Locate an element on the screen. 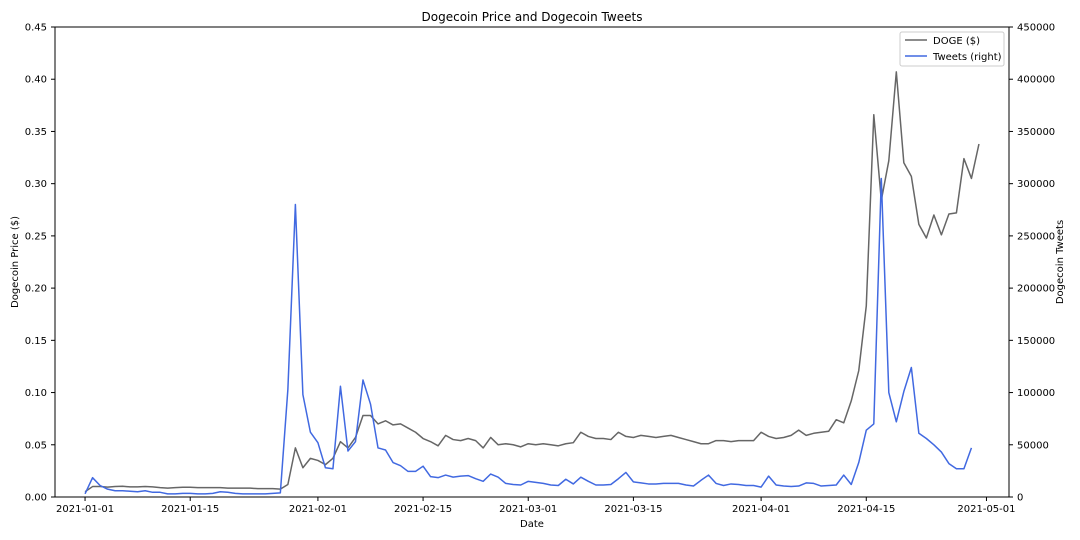 The height and width of the screenshot is (540, 1080). left-tick-label: 0.45 is located at coordinates (36, 28).